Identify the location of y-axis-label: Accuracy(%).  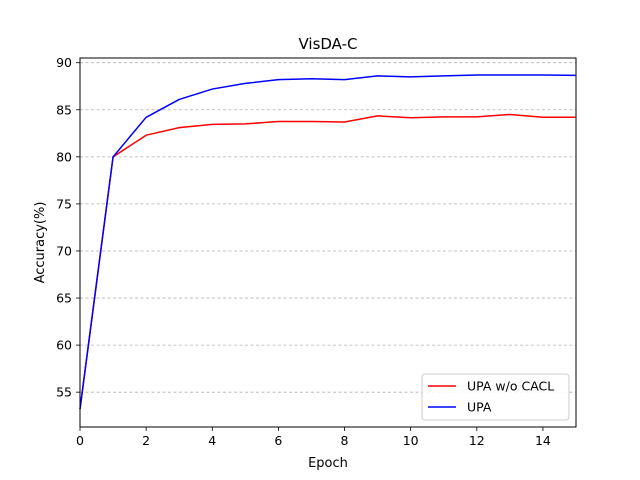
(40, 243).